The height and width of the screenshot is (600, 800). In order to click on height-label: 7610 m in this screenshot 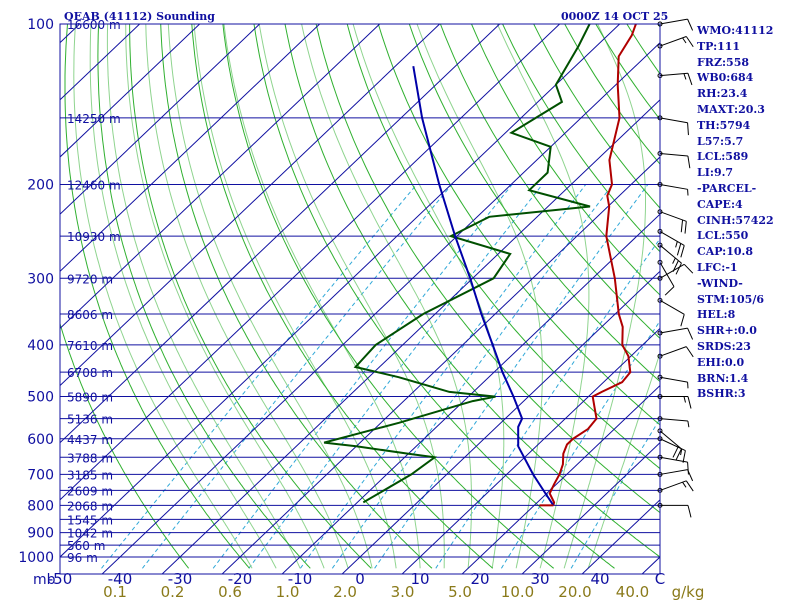, I will do `click(90, 346)`.